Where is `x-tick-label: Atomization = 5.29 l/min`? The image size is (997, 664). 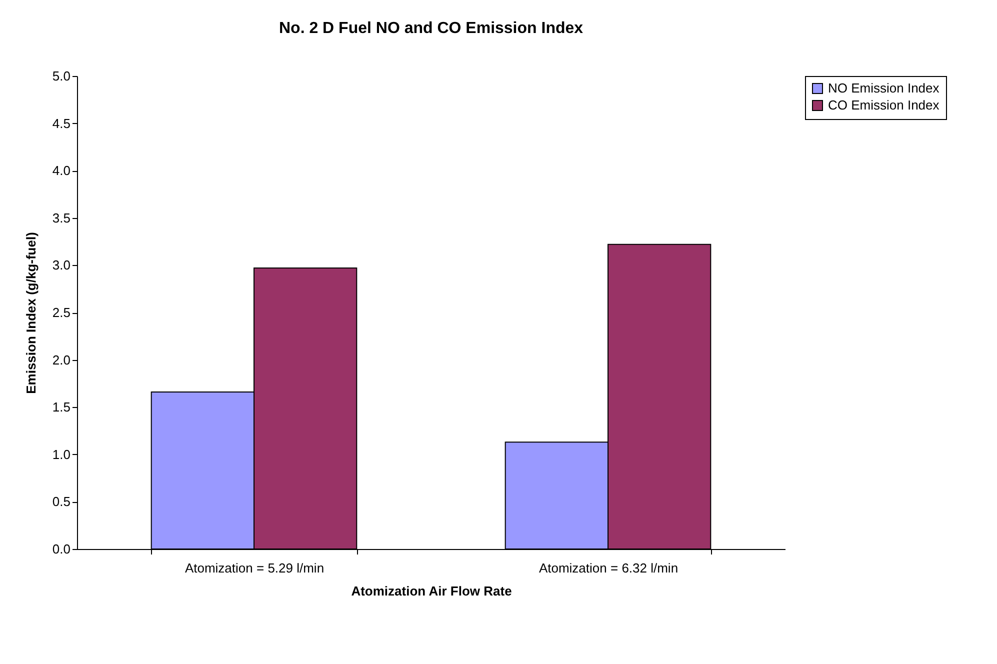
x-tick-label: Atomization = 5.29 l/min is located at coordinates (254, 568).